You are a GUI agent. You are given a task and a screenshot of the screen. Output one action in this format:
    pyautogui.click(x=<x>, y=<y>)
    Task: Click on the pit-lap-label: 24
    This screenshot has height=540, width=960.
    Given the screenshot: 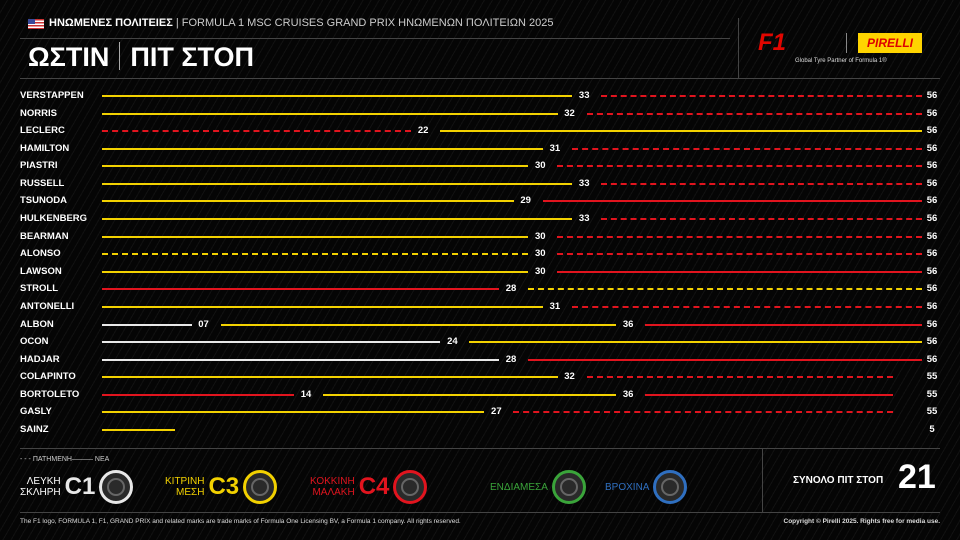 What is the action you would take?
    pyautogui.click(x=452, y=342)
    